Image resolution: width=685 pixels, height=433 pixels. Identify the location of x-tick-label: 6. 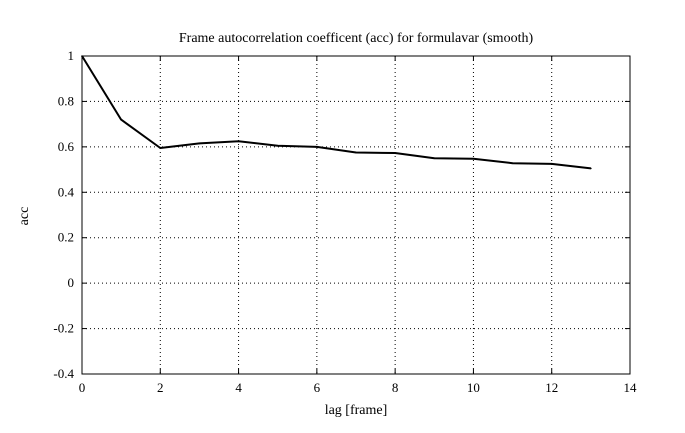
(317, 387).